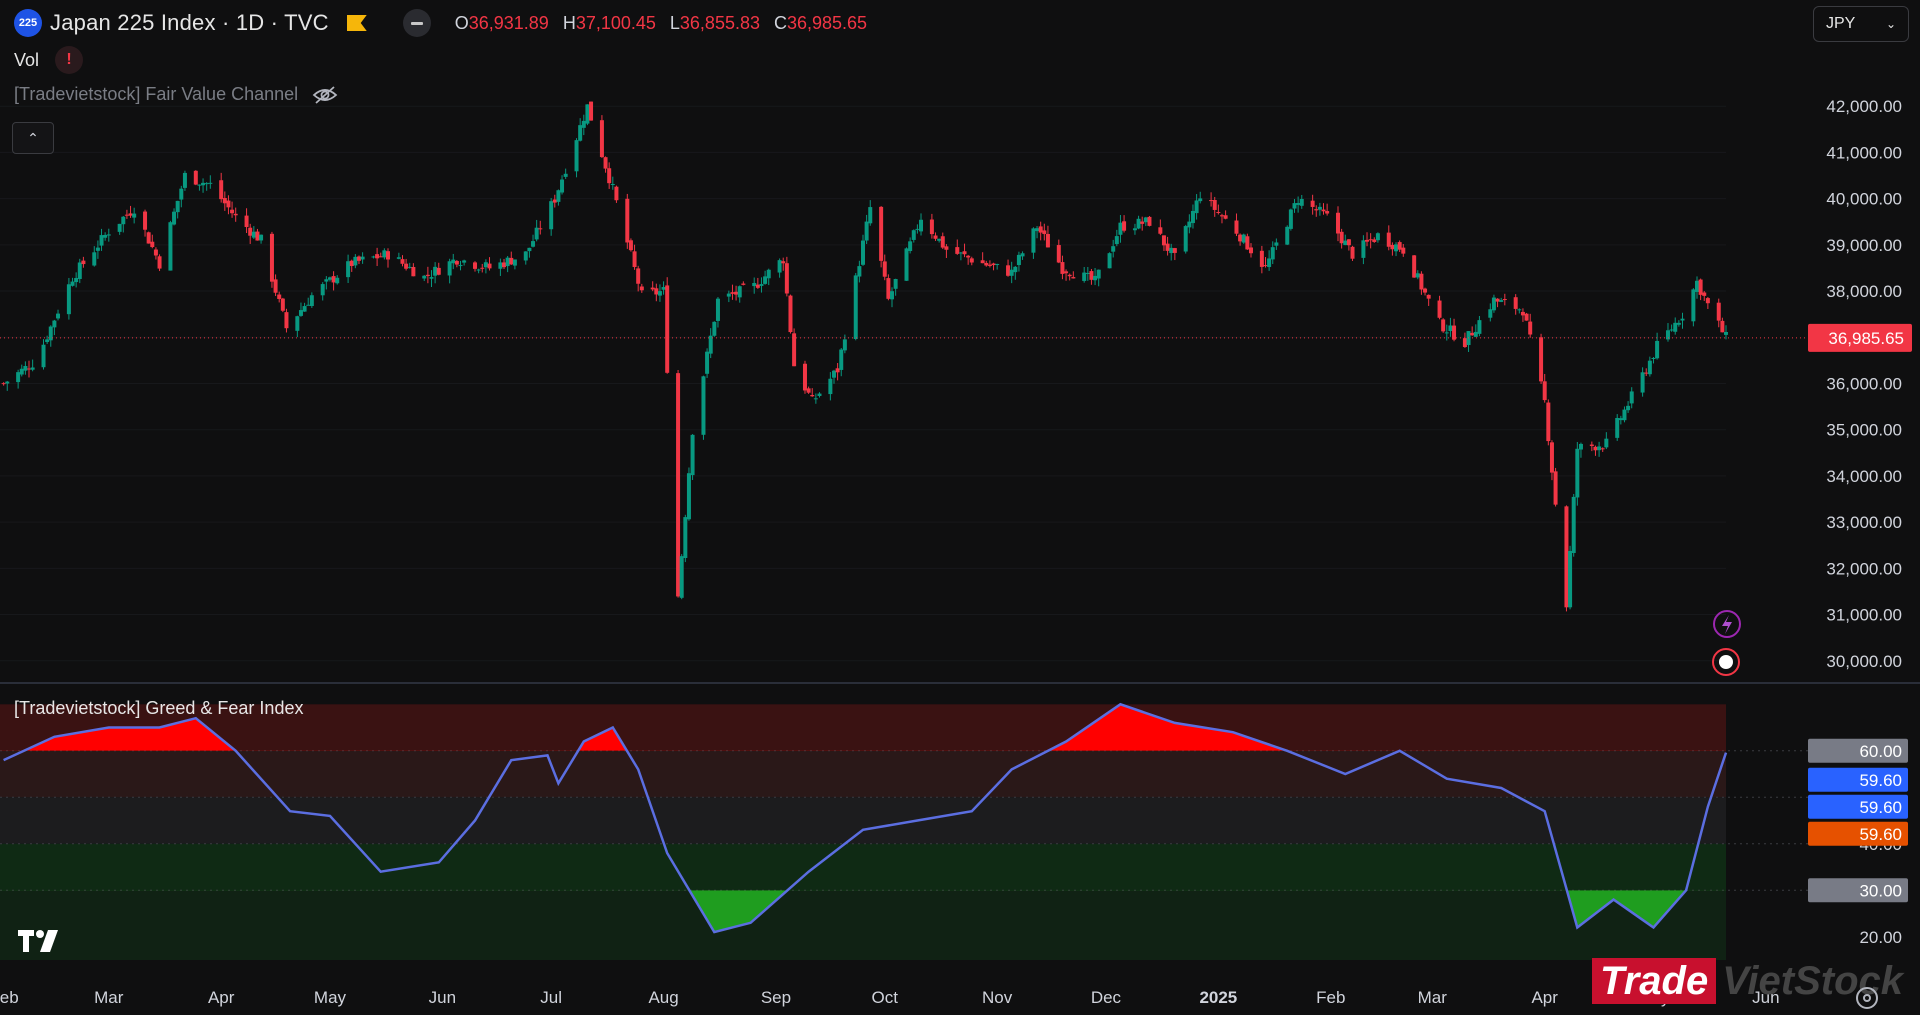  What do you see at coordinates (1864, 568) in the screenshot?
I see `price-tick-label: 32,000.00` at bounding box center [1864, 568].